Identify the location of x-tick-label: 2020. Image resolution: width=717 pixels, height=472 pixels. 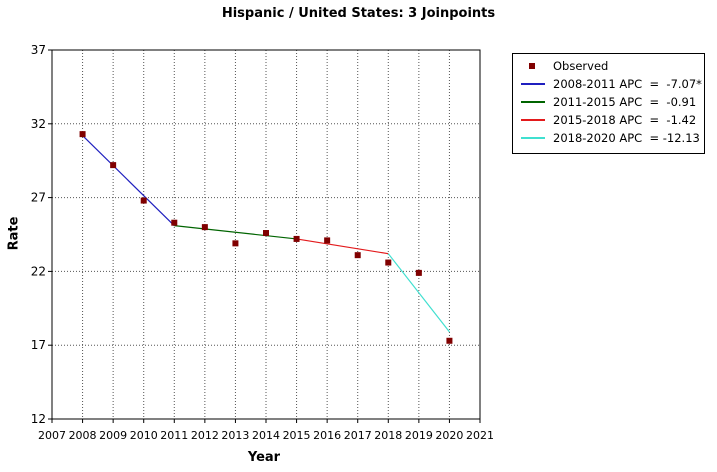
(449, 435).